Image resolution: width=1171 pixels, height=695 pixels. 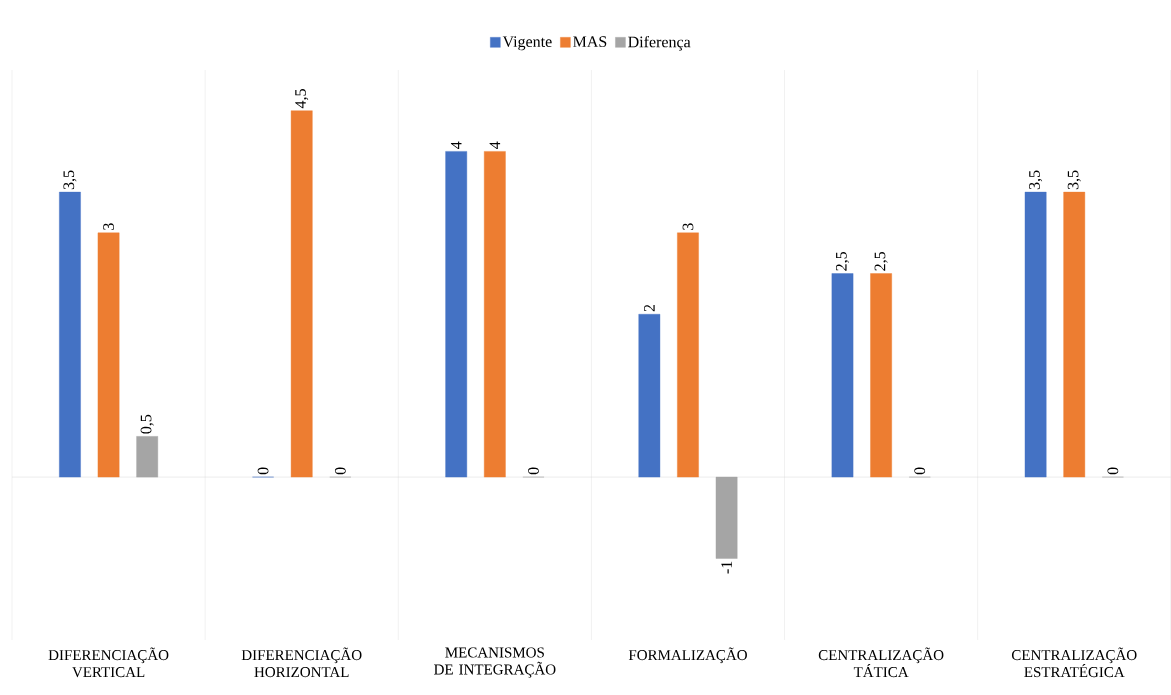 I want to click on x-tick-label: CENTRALIZAÇÃO ESTRATÉGICA, so click(x=1074, y=662).